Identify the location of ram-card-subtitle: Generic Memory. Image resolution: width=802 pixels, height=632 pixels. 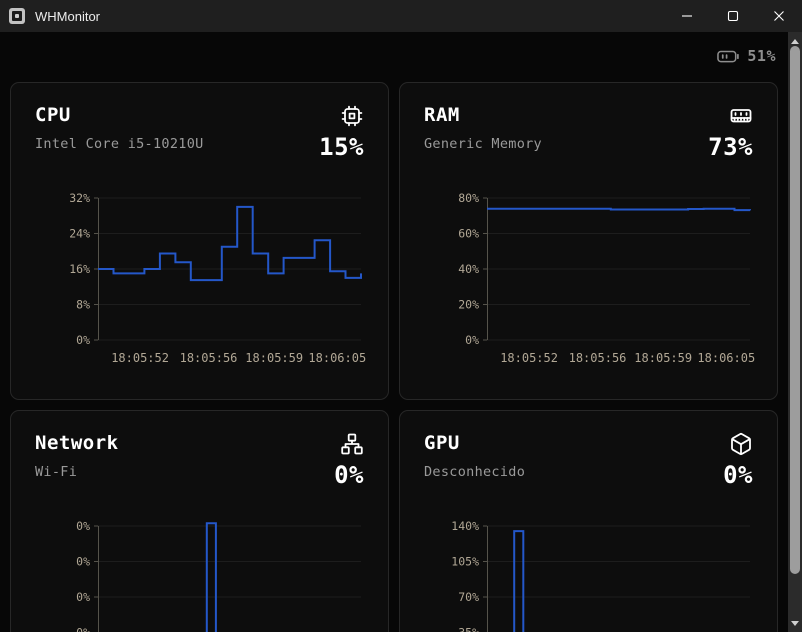
(483, 144).